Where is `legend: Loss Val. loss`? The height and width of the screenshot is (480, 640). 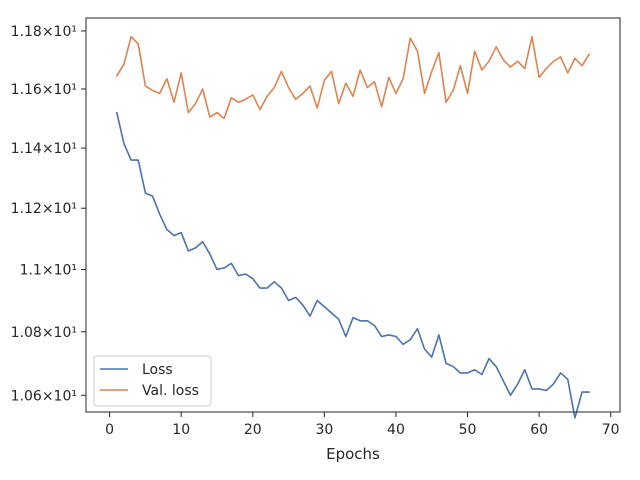 legend: Loss Val. loss is located at coordinates (152, 381).